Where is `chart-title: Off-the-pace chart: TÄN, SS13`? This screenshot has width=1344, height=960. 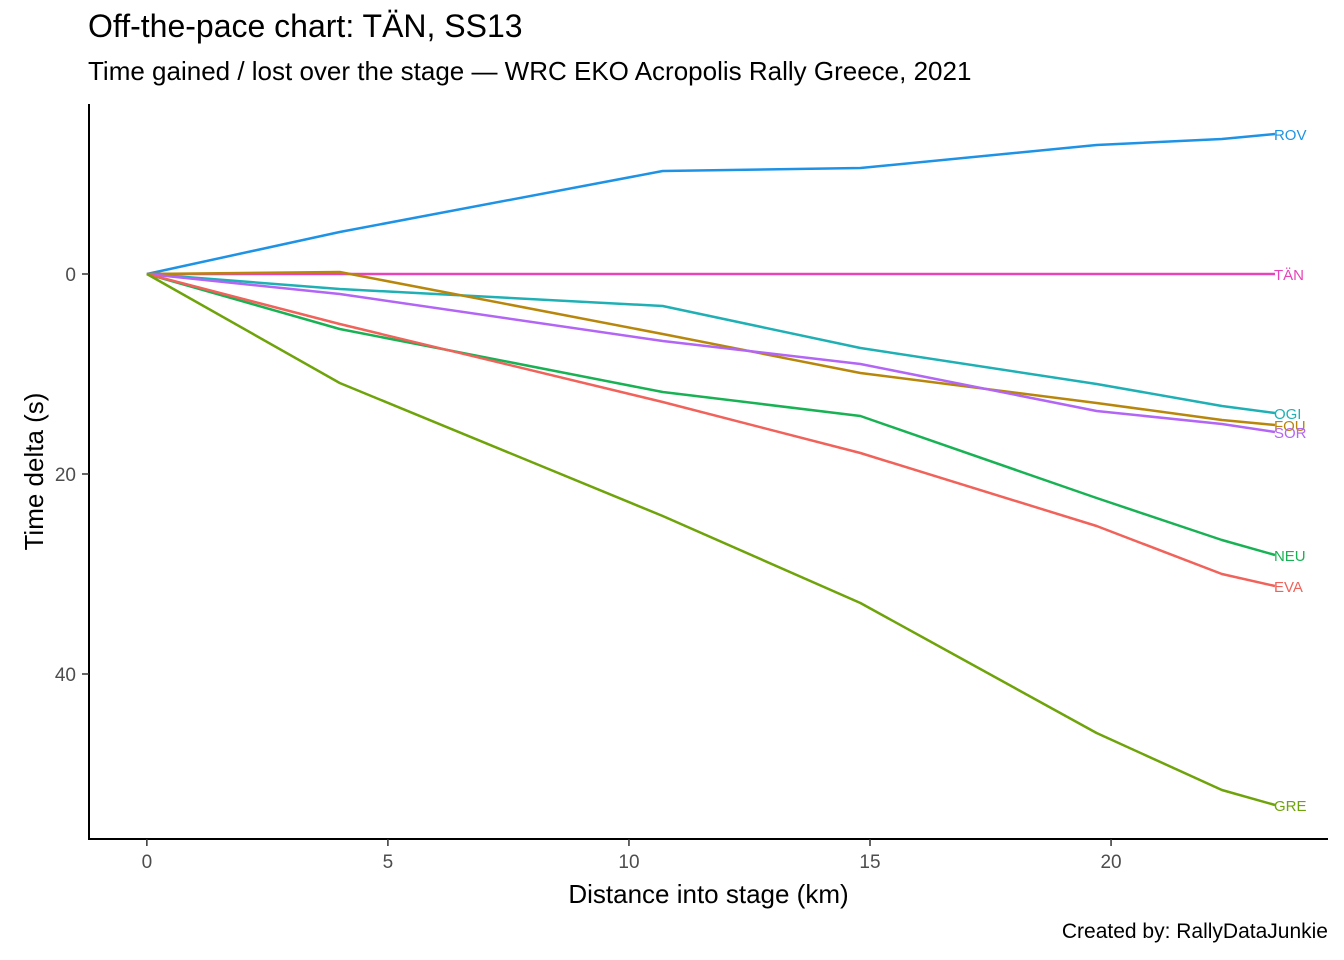
chart-title: Off-the-pace chart: TÄN, SS13 is located at coordinates (305, 26).